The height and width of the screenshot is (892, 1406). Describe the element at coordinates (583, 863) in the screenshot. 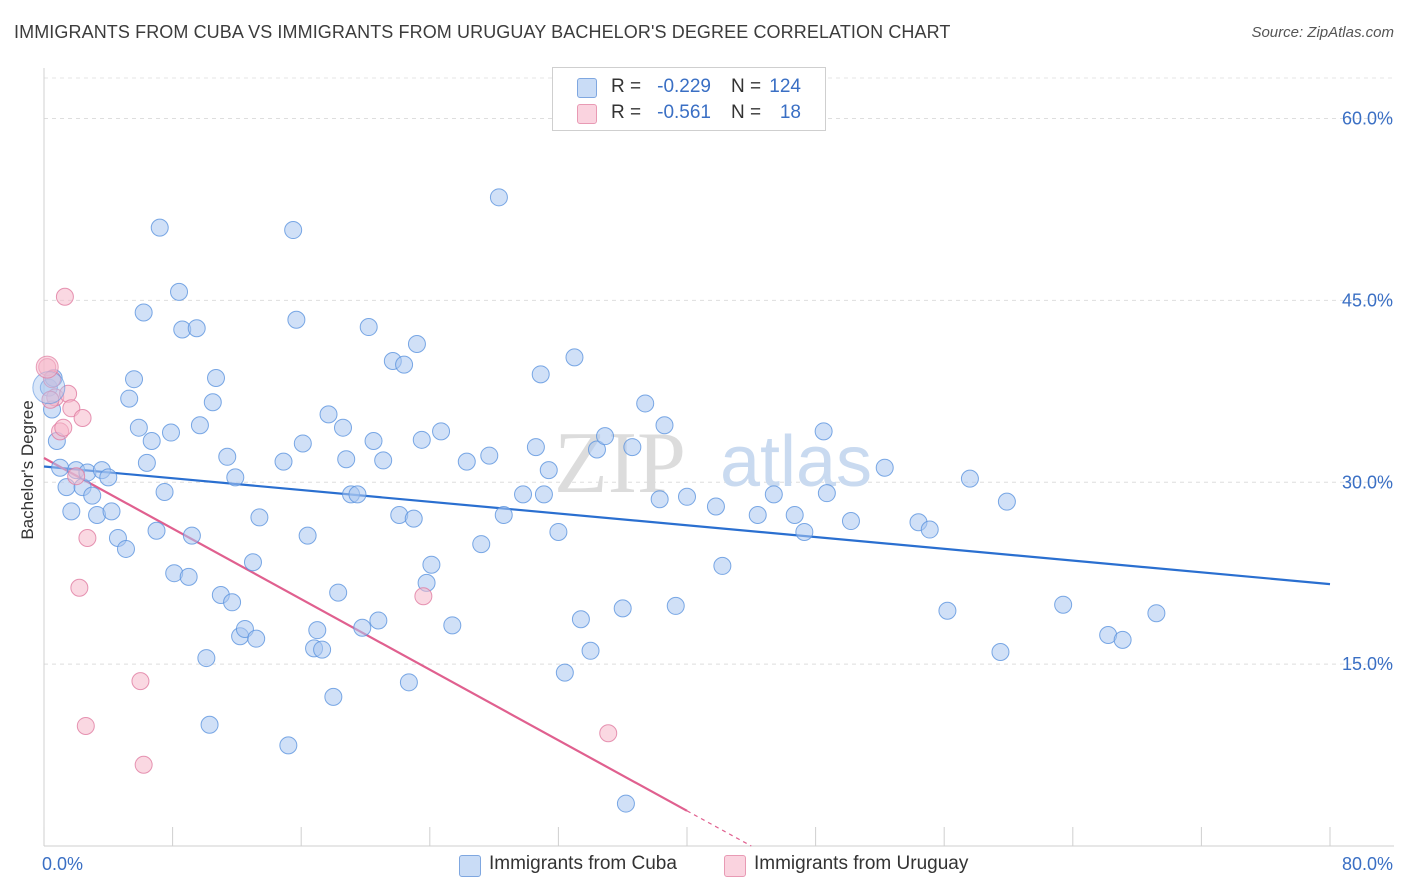

I see `legend-label: Immigrants from Cuba` at that location.